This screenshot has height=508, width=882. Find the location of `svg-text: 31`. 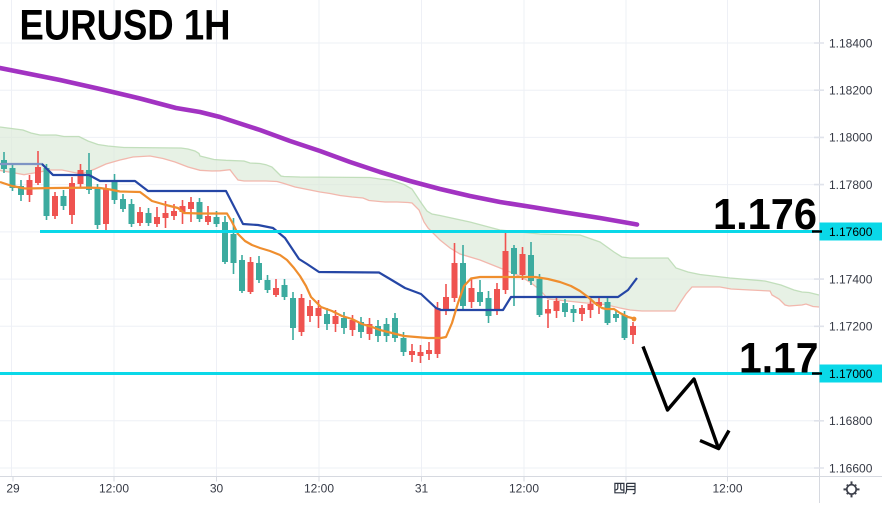

svg-text: 31 is located at coordinates (422, 489).